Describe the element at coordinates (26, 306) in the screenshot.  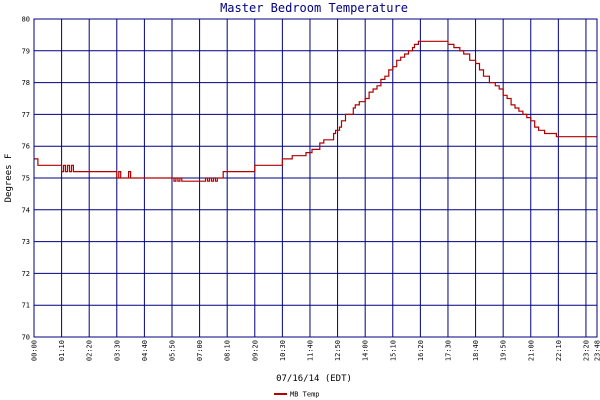
I see `y-tick-label: 71` at that location.